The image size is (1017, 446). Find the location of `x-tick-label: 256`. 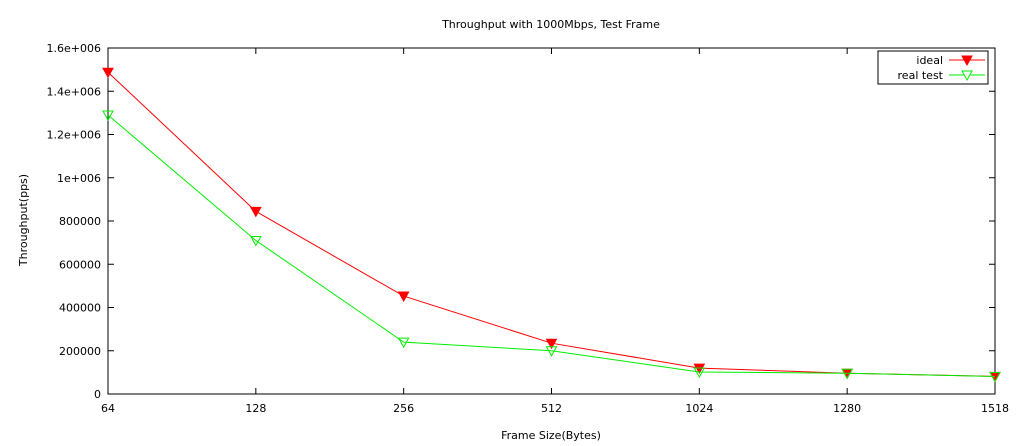

x-tick-label: 256 is located at coordinates (403, 408).